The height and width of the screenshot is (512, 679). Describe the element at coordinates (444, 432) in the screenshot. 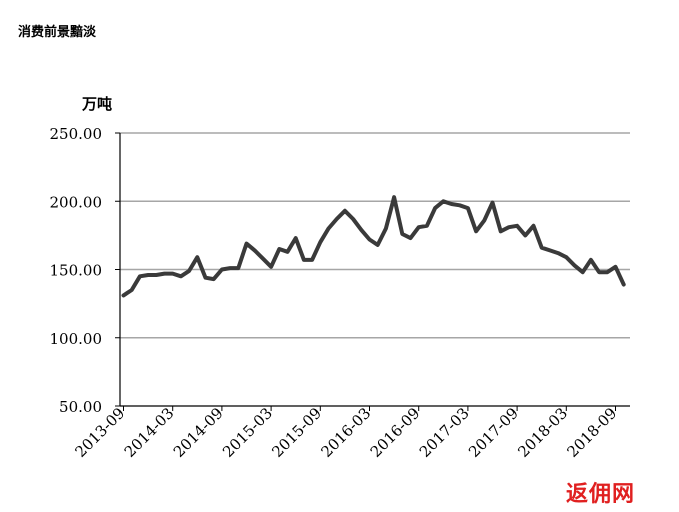

I see `x-tick-label: 2017-03` at that location.